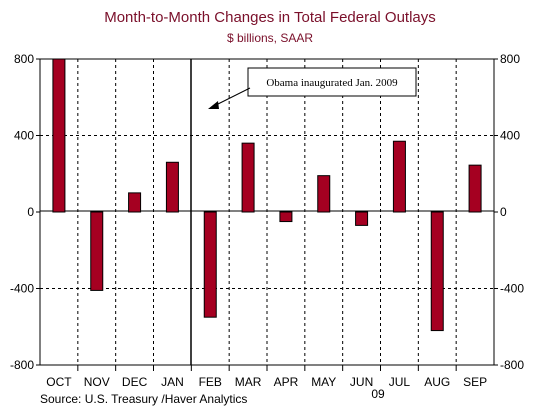 The width and height of the screenshot is (540, 409). I want to click on year-label: 09, so click(378, 394).